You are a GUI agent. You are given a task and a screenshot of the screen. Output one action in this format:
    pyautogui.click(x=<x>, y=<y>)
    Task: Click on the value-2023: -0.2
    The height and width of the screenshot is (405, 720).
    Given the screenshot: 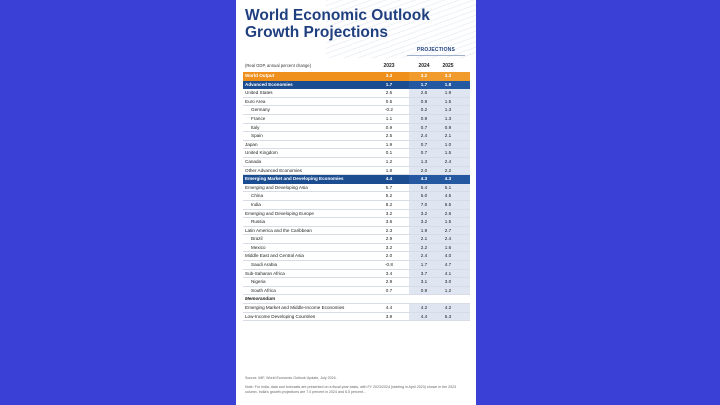 What is the action you would take?
    pyautogui.click(x=389, y=110)
    